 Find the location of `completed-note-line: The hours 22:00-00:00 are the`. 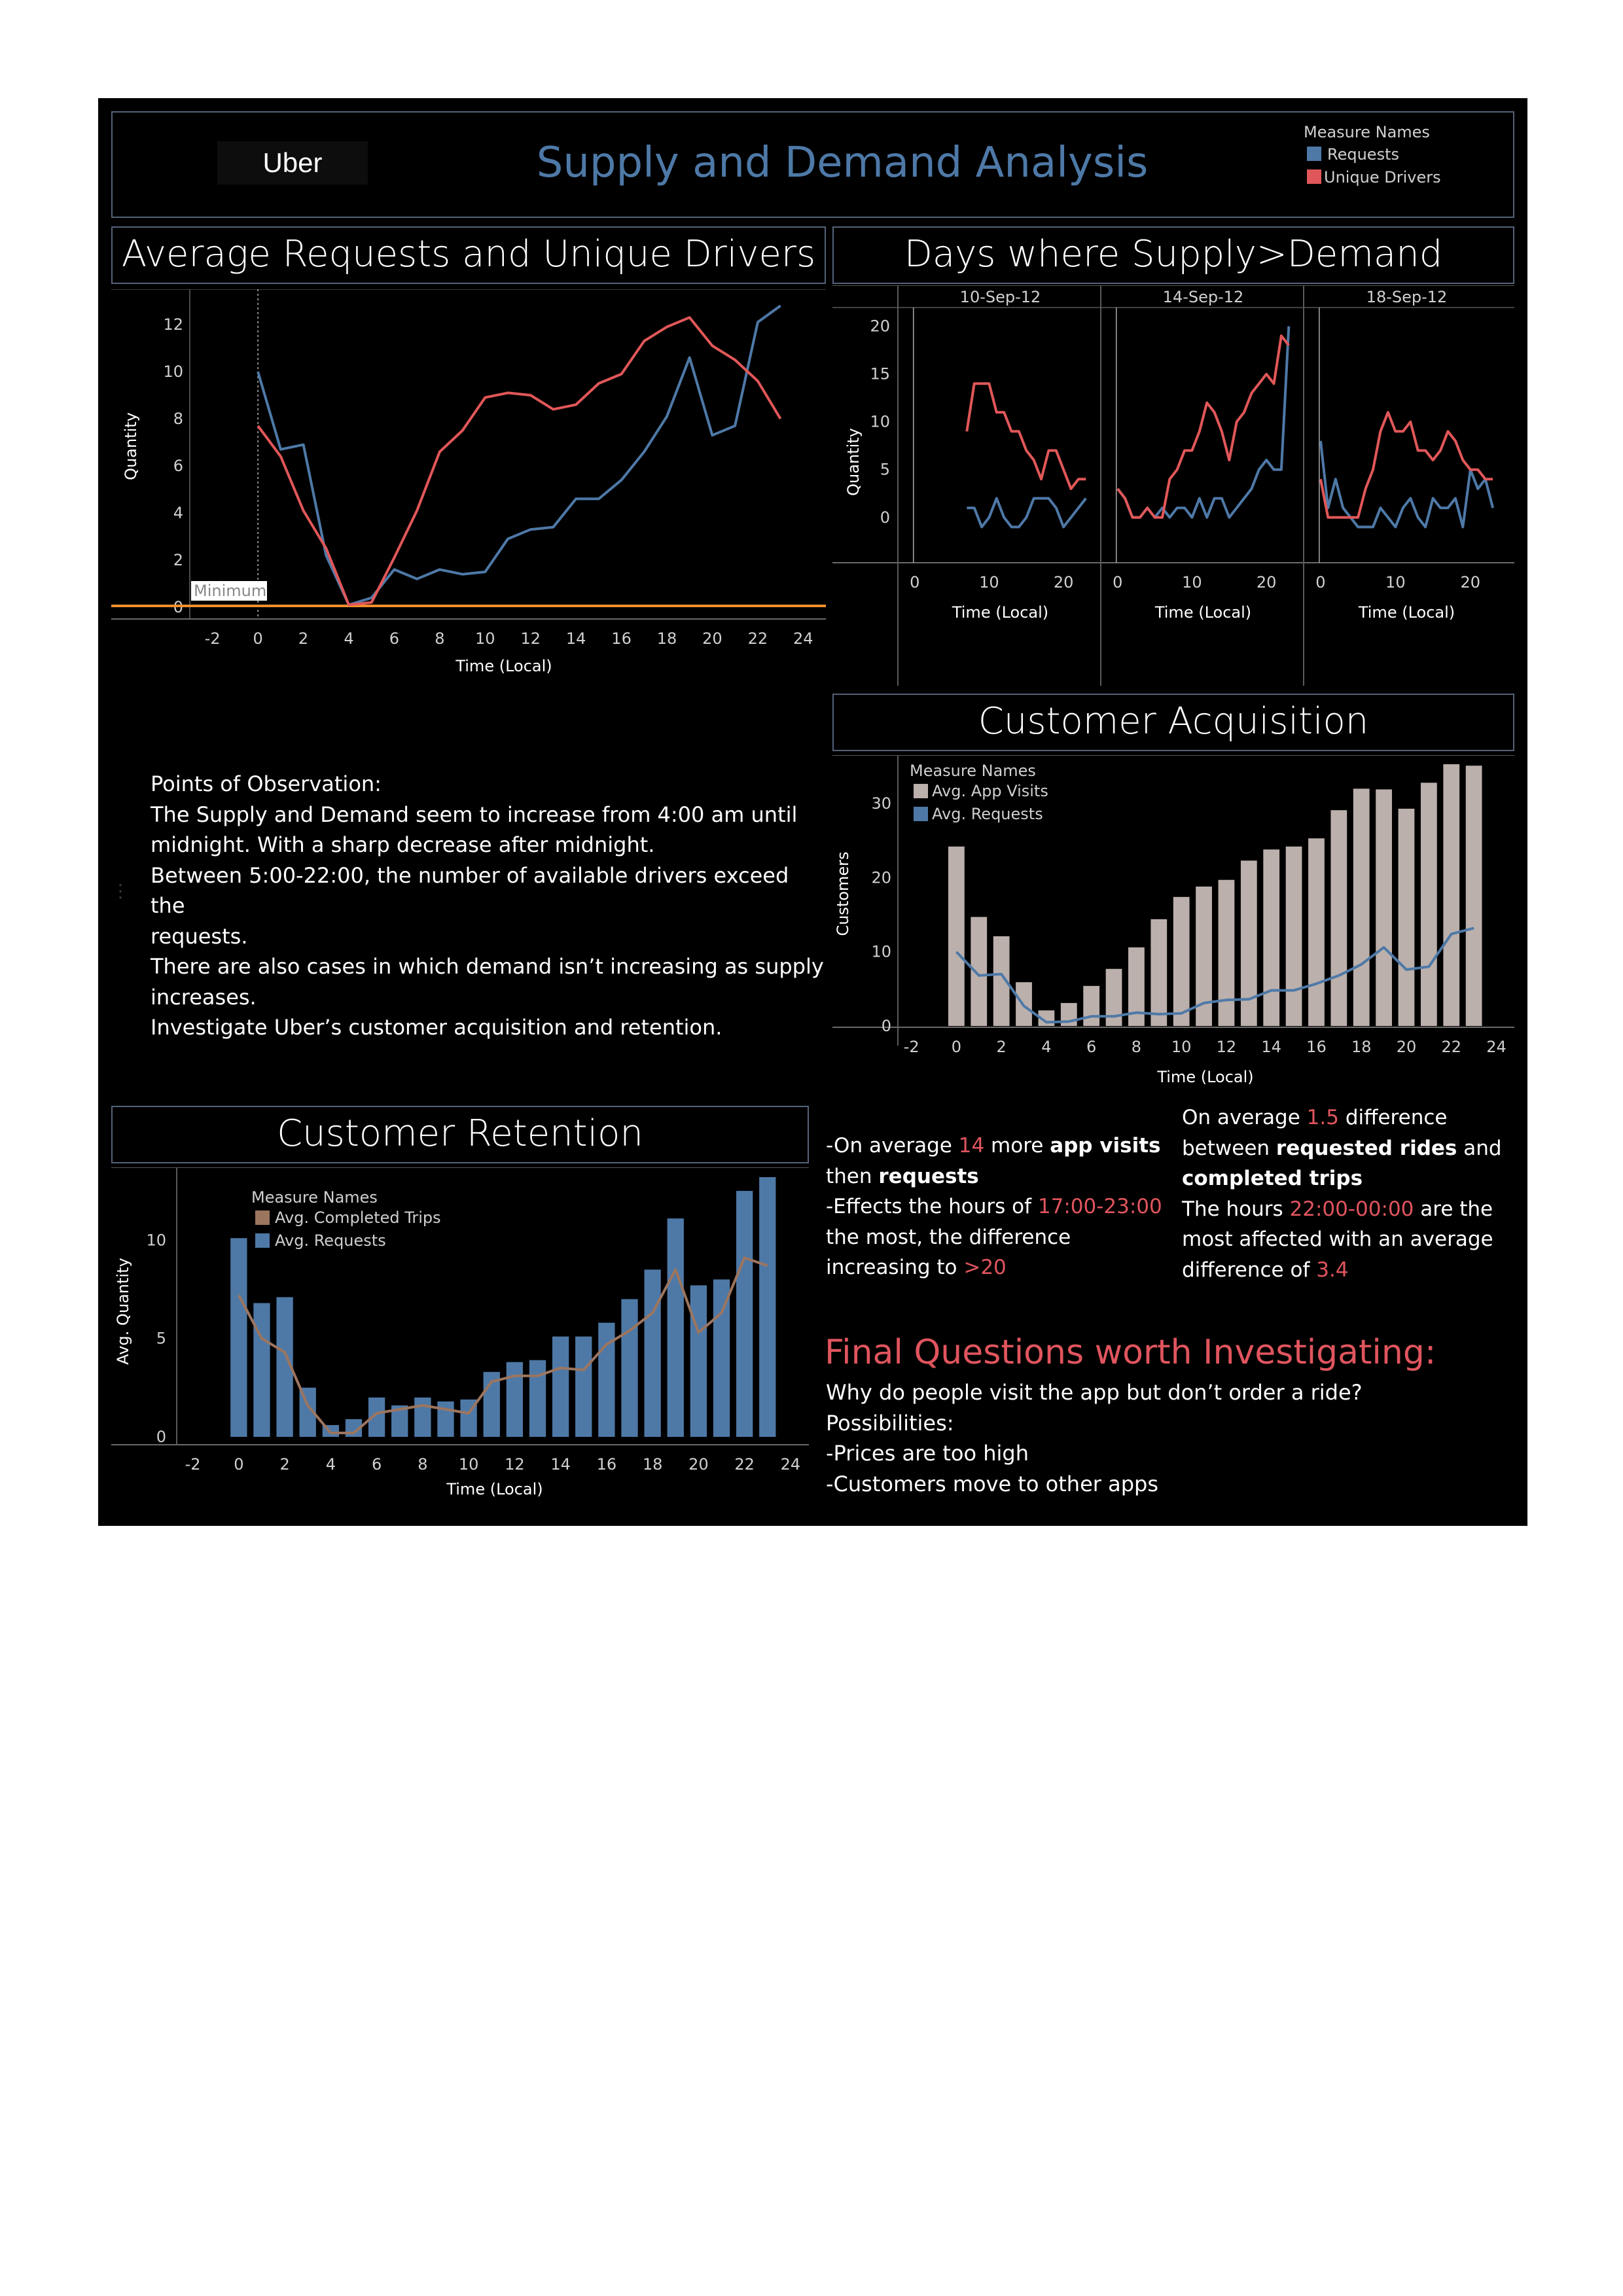

completed-note-line: The hours 22:00-00:00 are the is located at coordinates (1337, 1209).